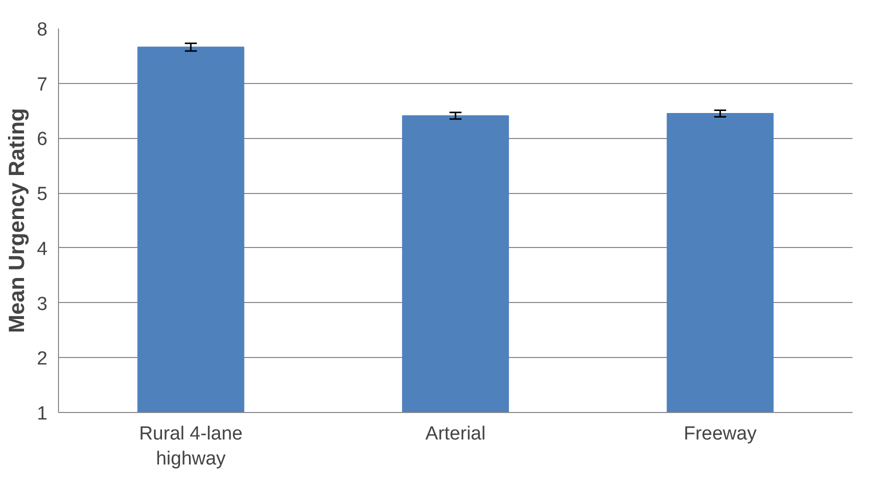 This screenshot has width=877, height=479. Describe the element at coordinates (16, 220) in the screenshot. I see `y-axis-title: Mean Urgency Rating` at that location.